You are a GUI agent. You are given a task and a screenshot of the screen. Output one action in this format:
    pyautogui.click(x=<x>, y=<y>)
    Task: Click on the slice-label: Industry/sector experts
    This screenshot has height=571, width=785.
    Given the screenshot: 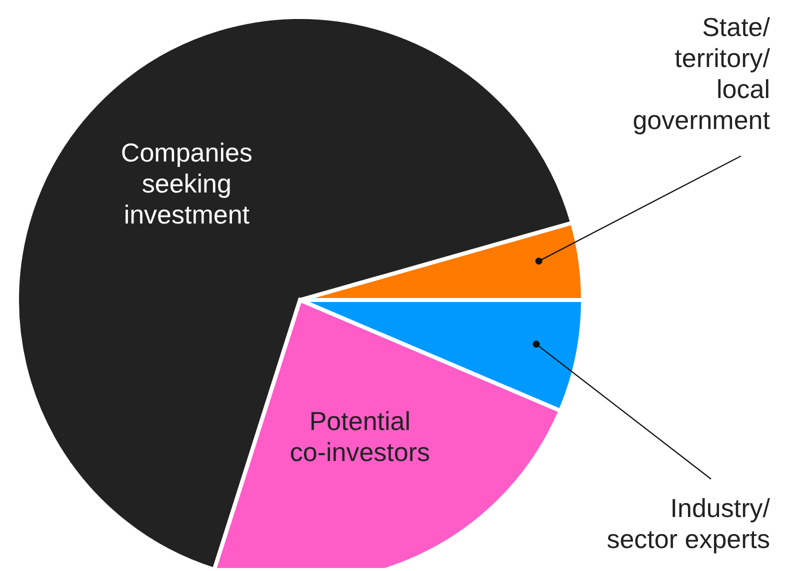 What is the action you would take?
    pyautogui.click(x=688, y=523)
    